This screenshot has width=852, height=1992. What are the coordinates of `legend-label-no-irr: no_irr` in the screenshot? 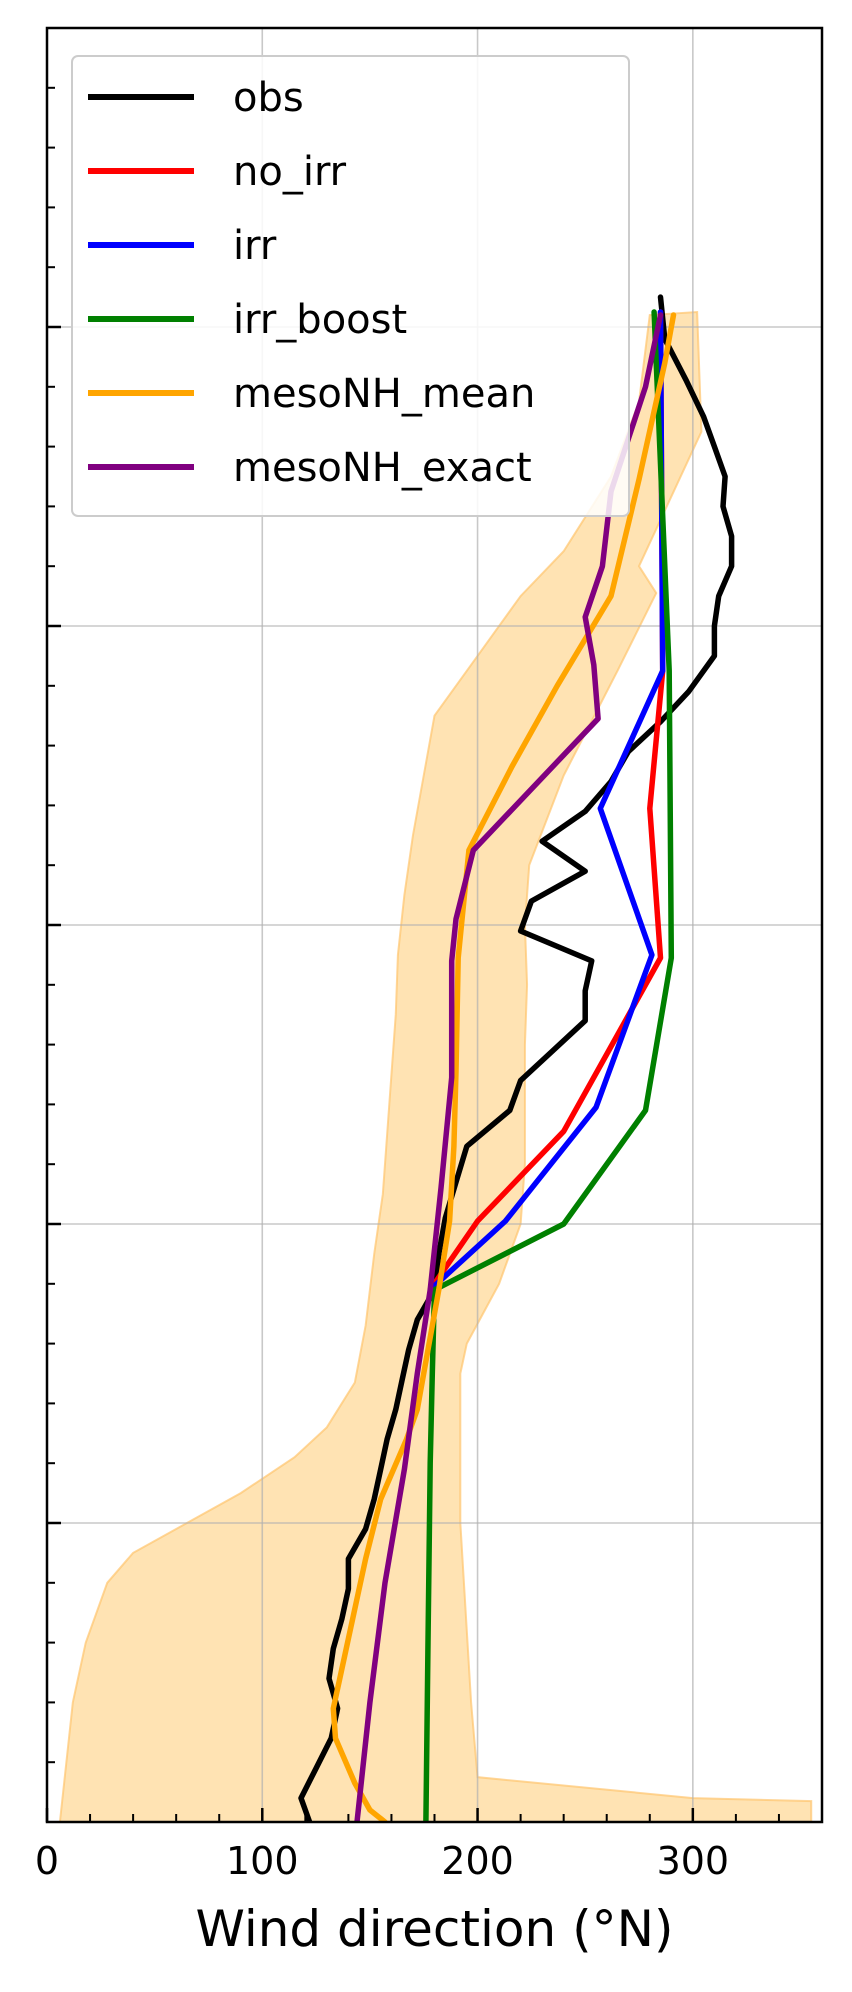 It's located at (290, 172).